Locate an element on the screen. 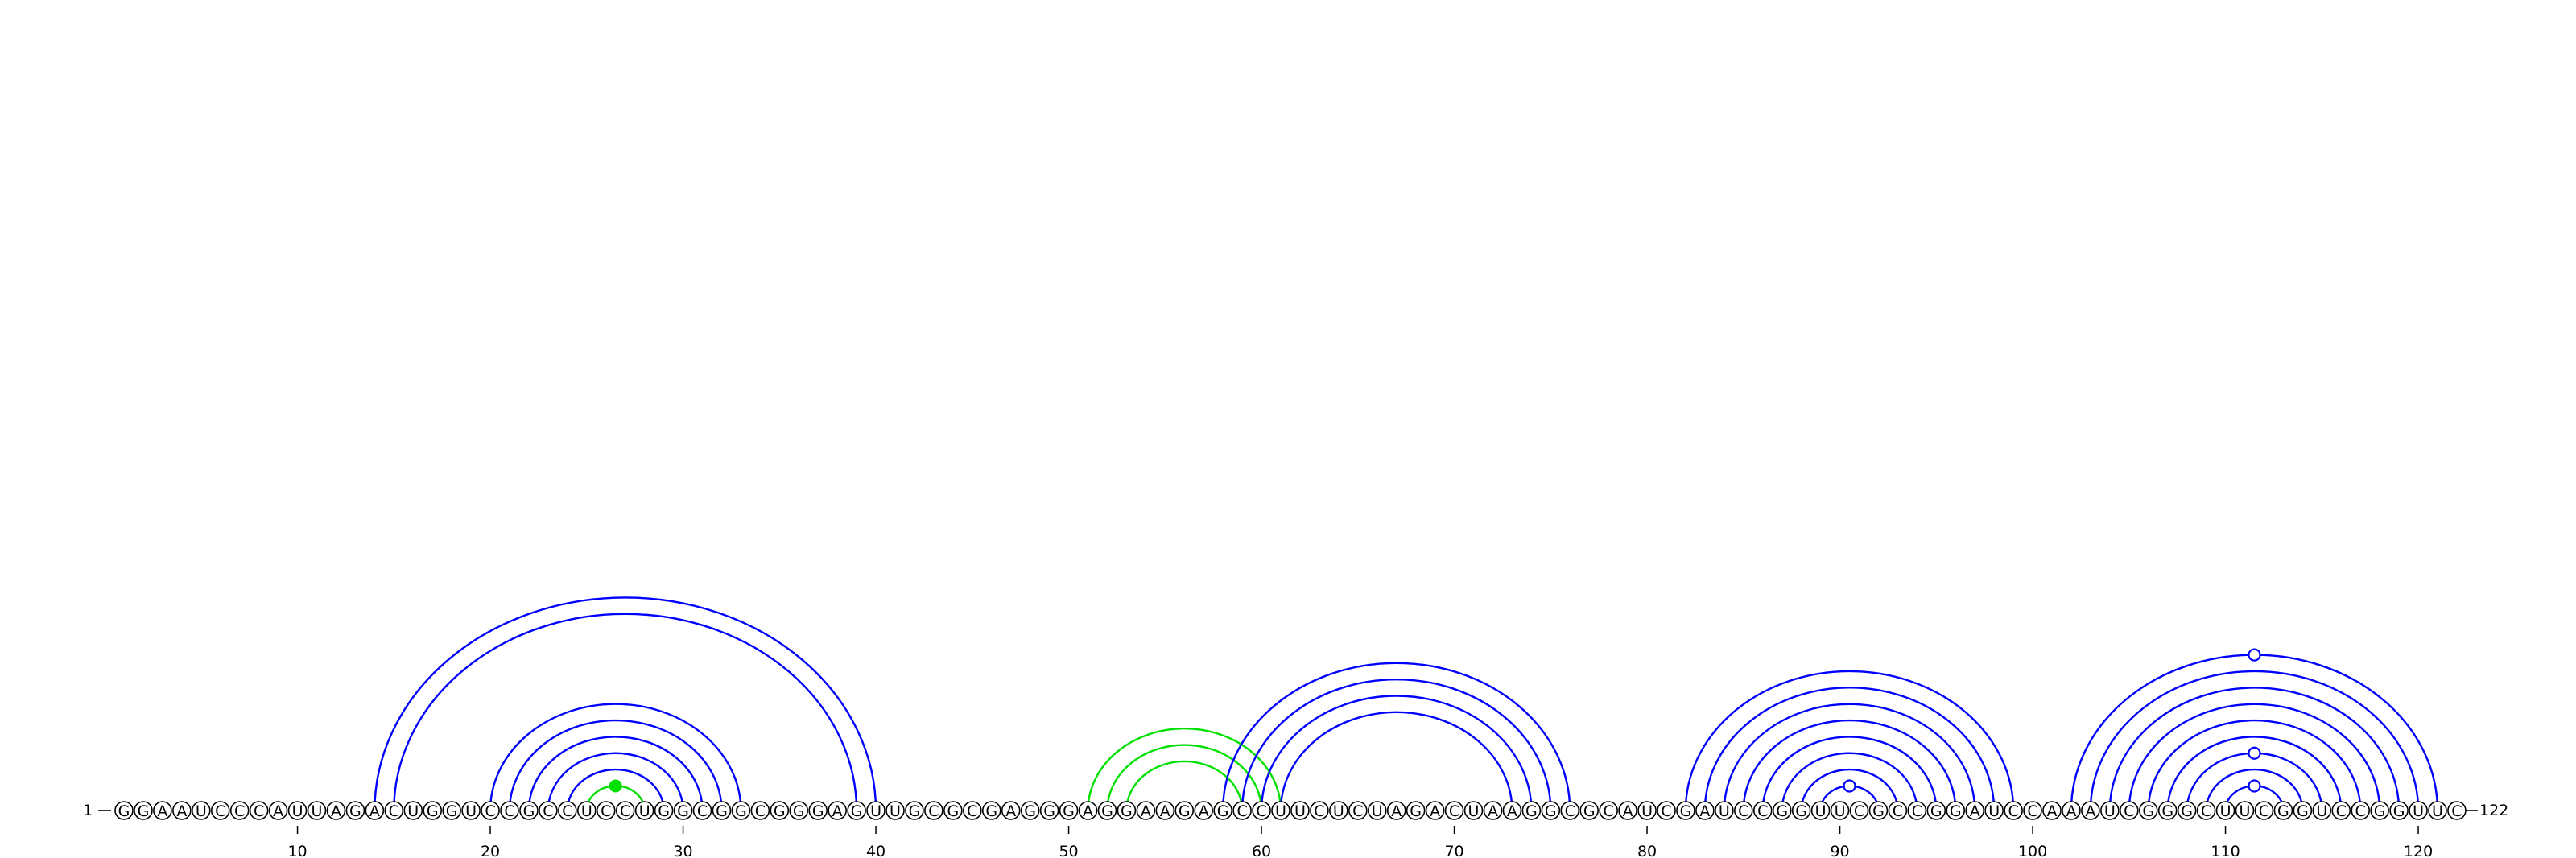 This screenshot has width=2576, height=858. loop-ring-marker is located at coordinates (2254, 786).